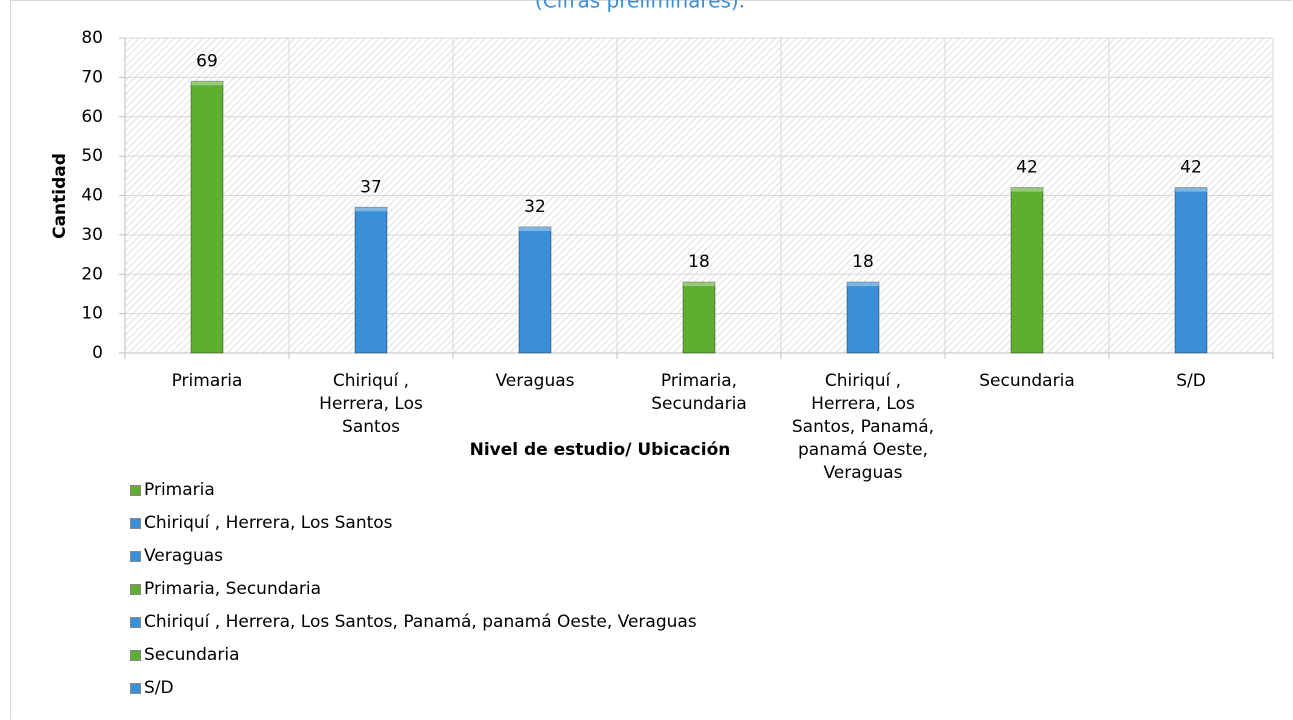 The height and width of the screenshot is (720, 1293). What do you see at coordinates (233, 589) in the screenshot?
I see `legend-label: Primaria, Secundaria` at bounding box center [233, 589].